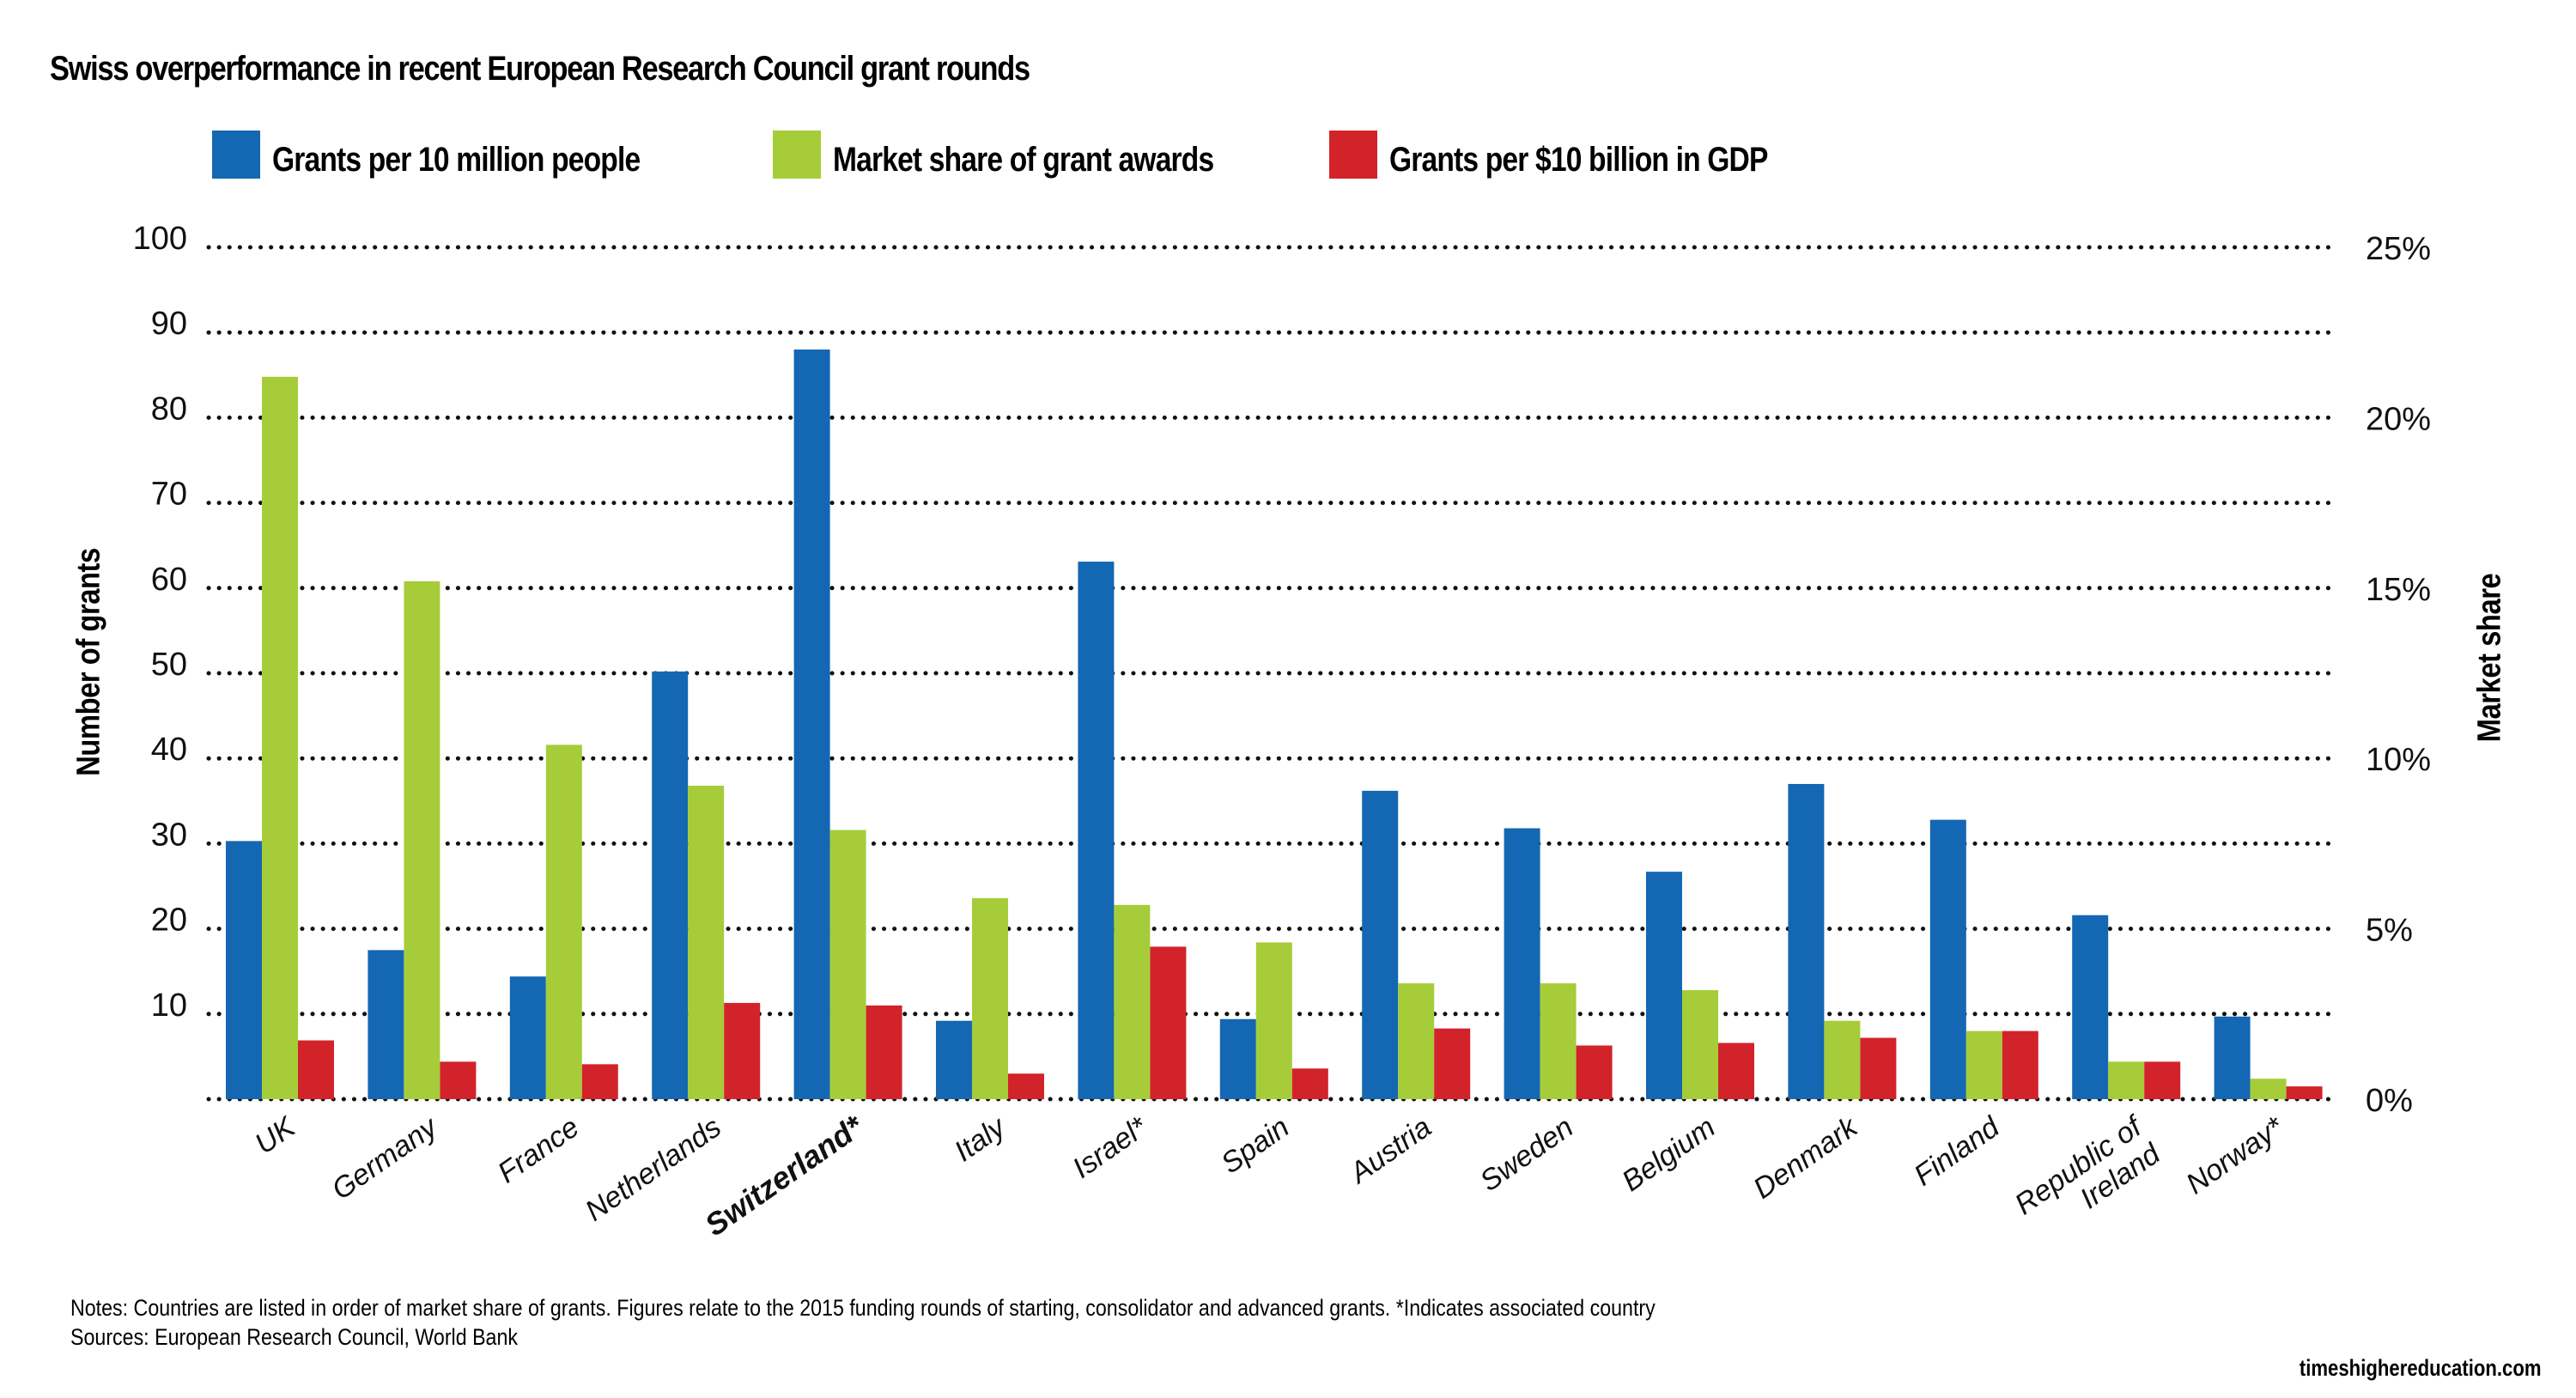  What do you see at coordinates (169, 495) in the screenshot?
I see `y-tick-label-left: 70` at bounding box center [169, 495].